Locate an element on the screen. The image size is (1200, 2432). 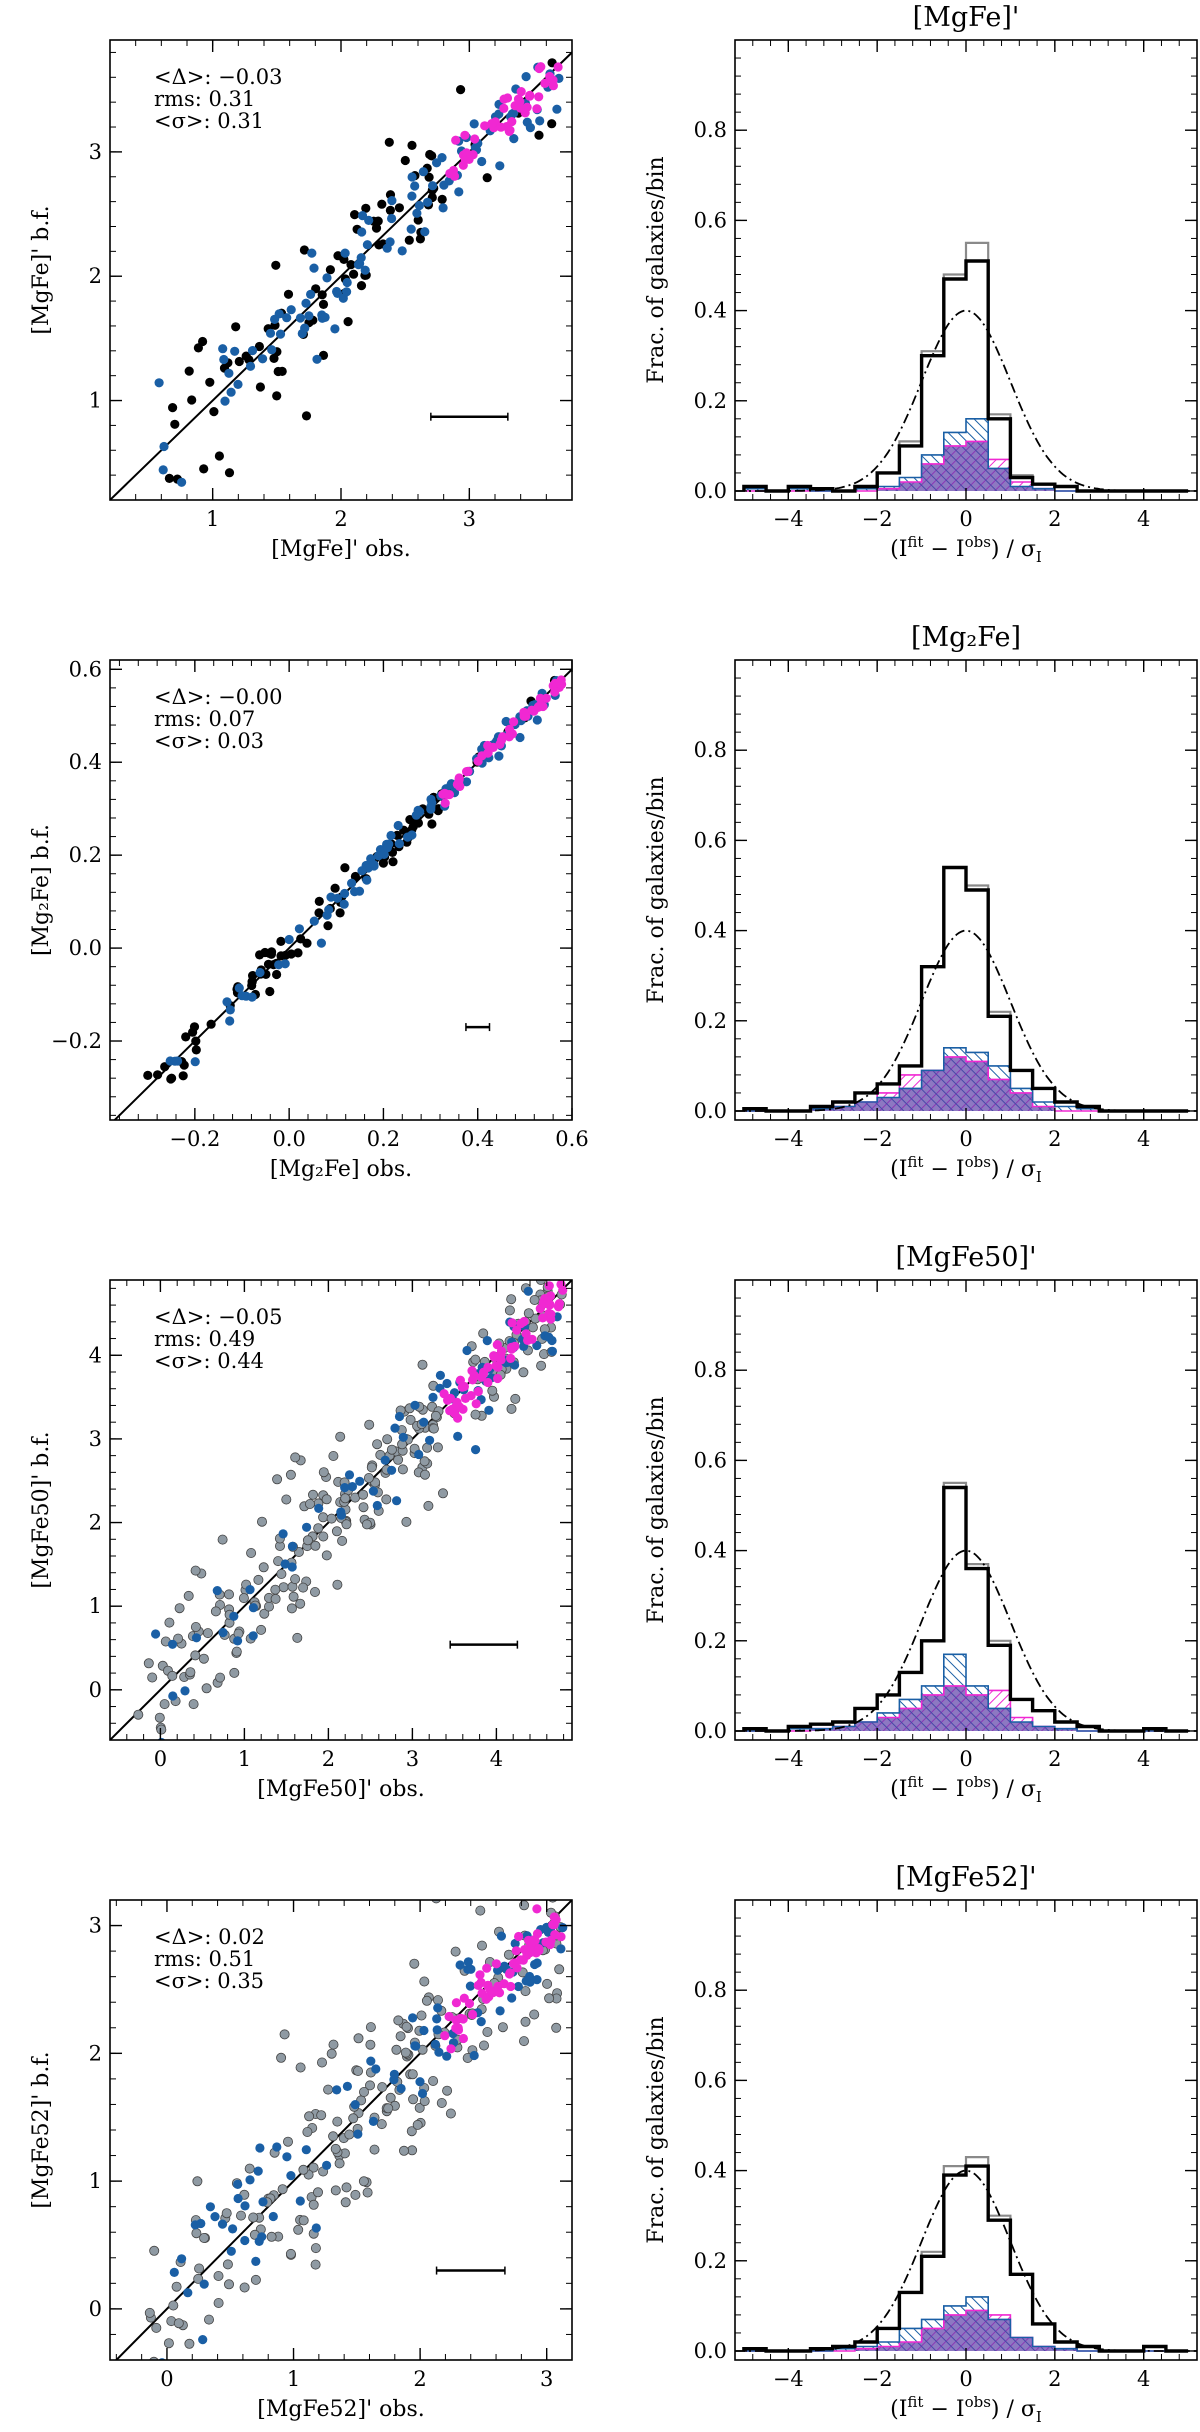
y-tick-label: 0.8 is located at coordinates (710, 1370).